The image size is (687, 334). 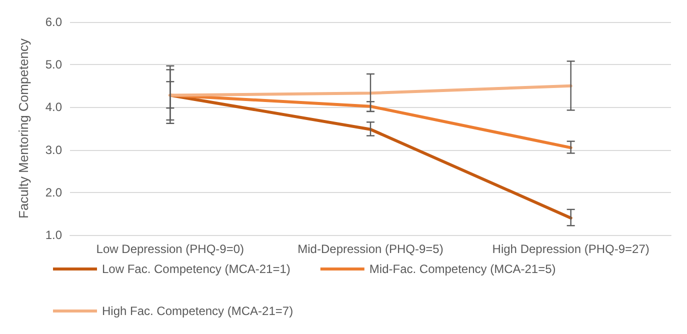 What do you see at coordinates (371, 249) in the screenshot?
I see `x-tick-label: Mid-Depression (PHQ-9=5)` at bounding box center [371, 249].